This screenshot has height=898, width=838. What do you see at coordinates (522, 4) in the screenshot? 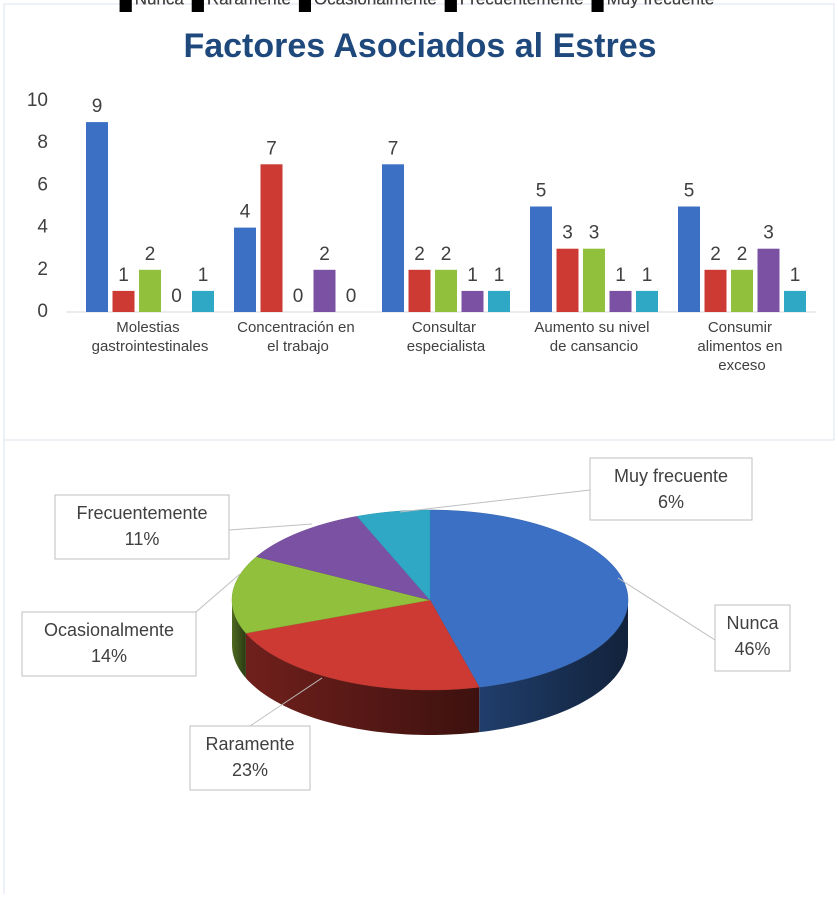
I see `legend-label: Frecuentemente` at bounding box center [522, 4].